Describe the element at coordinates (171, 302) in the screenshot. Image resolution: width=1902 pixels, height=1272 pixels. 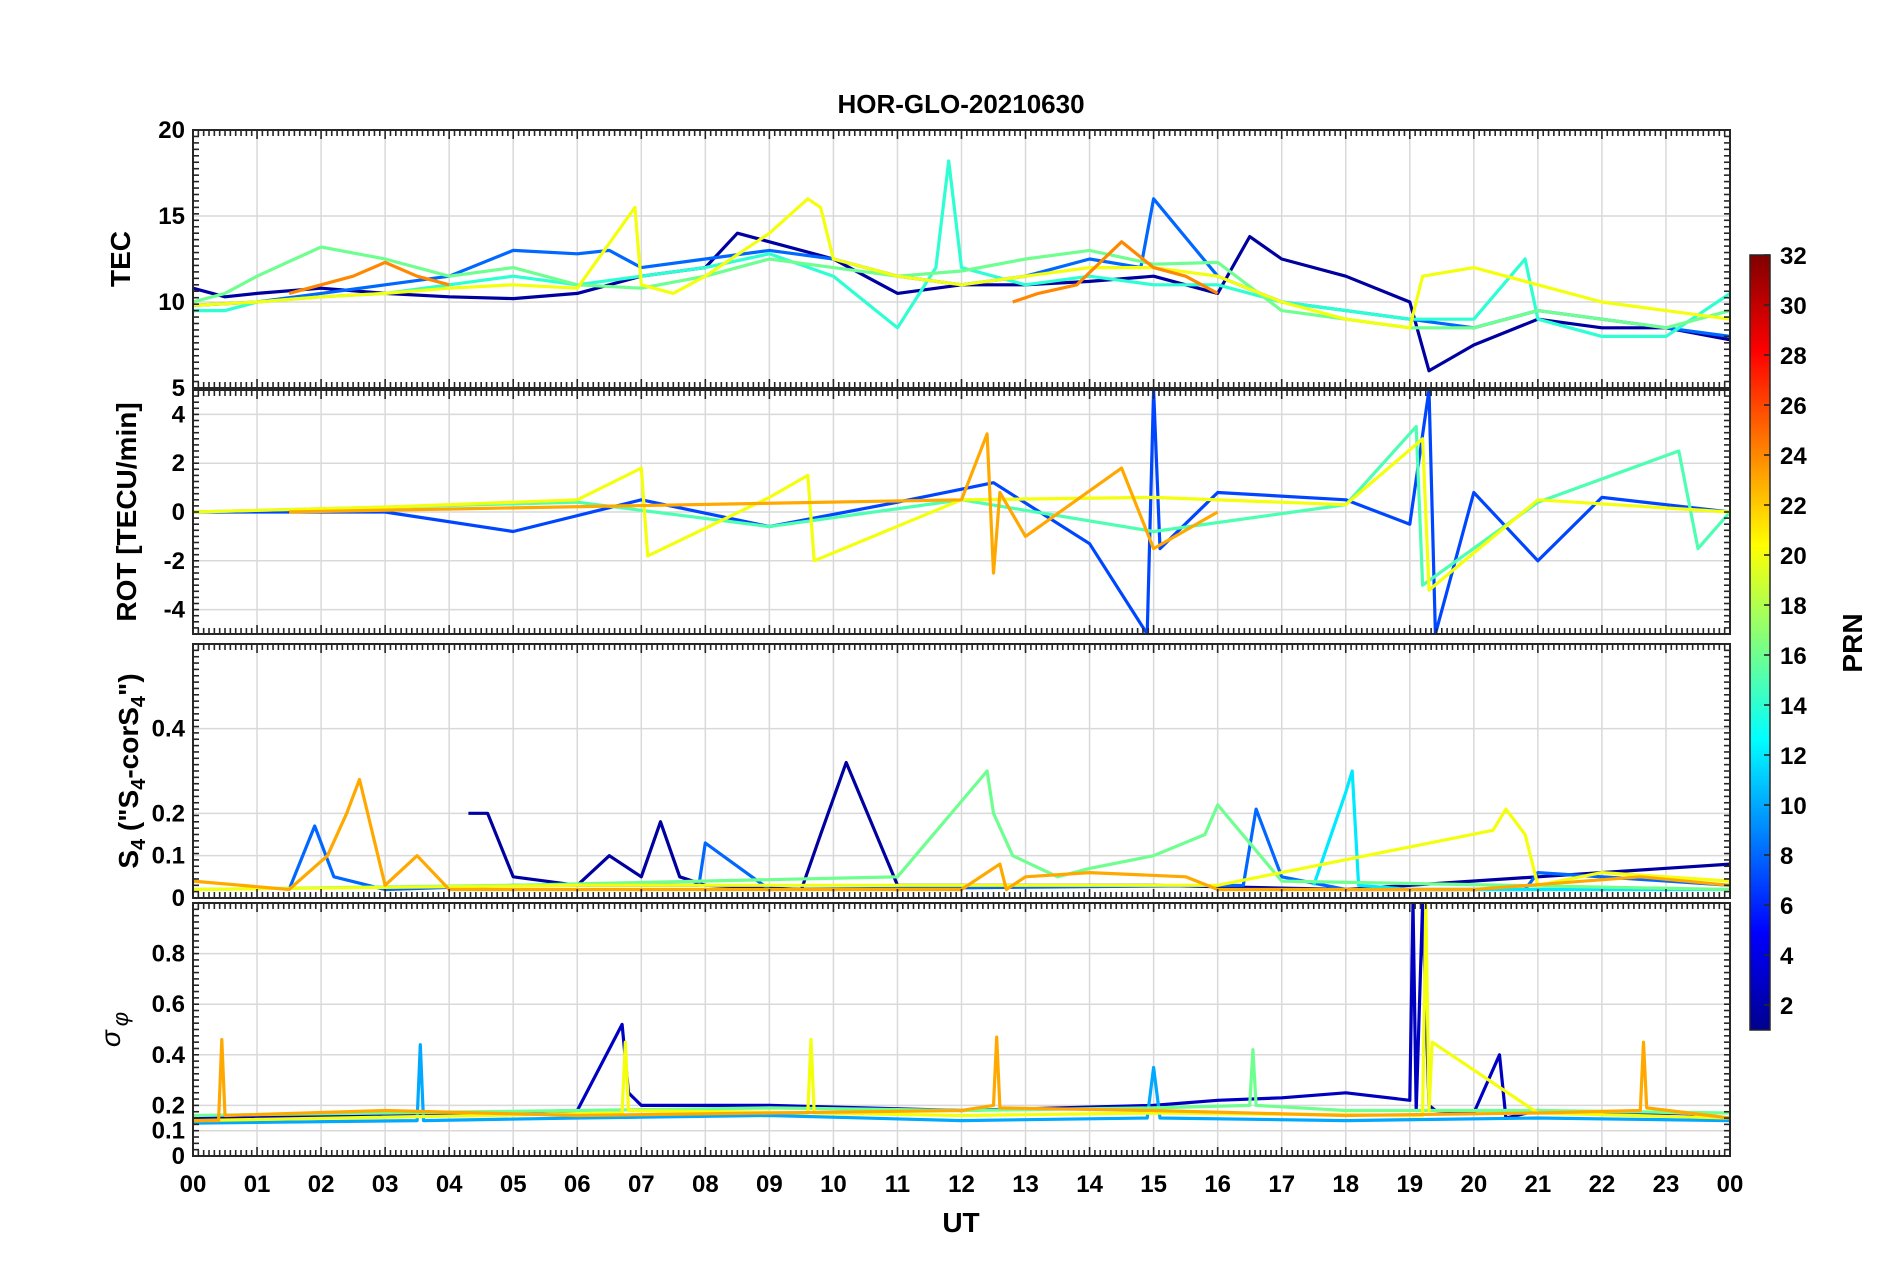
I see `y-tick-label: 10` at that location.